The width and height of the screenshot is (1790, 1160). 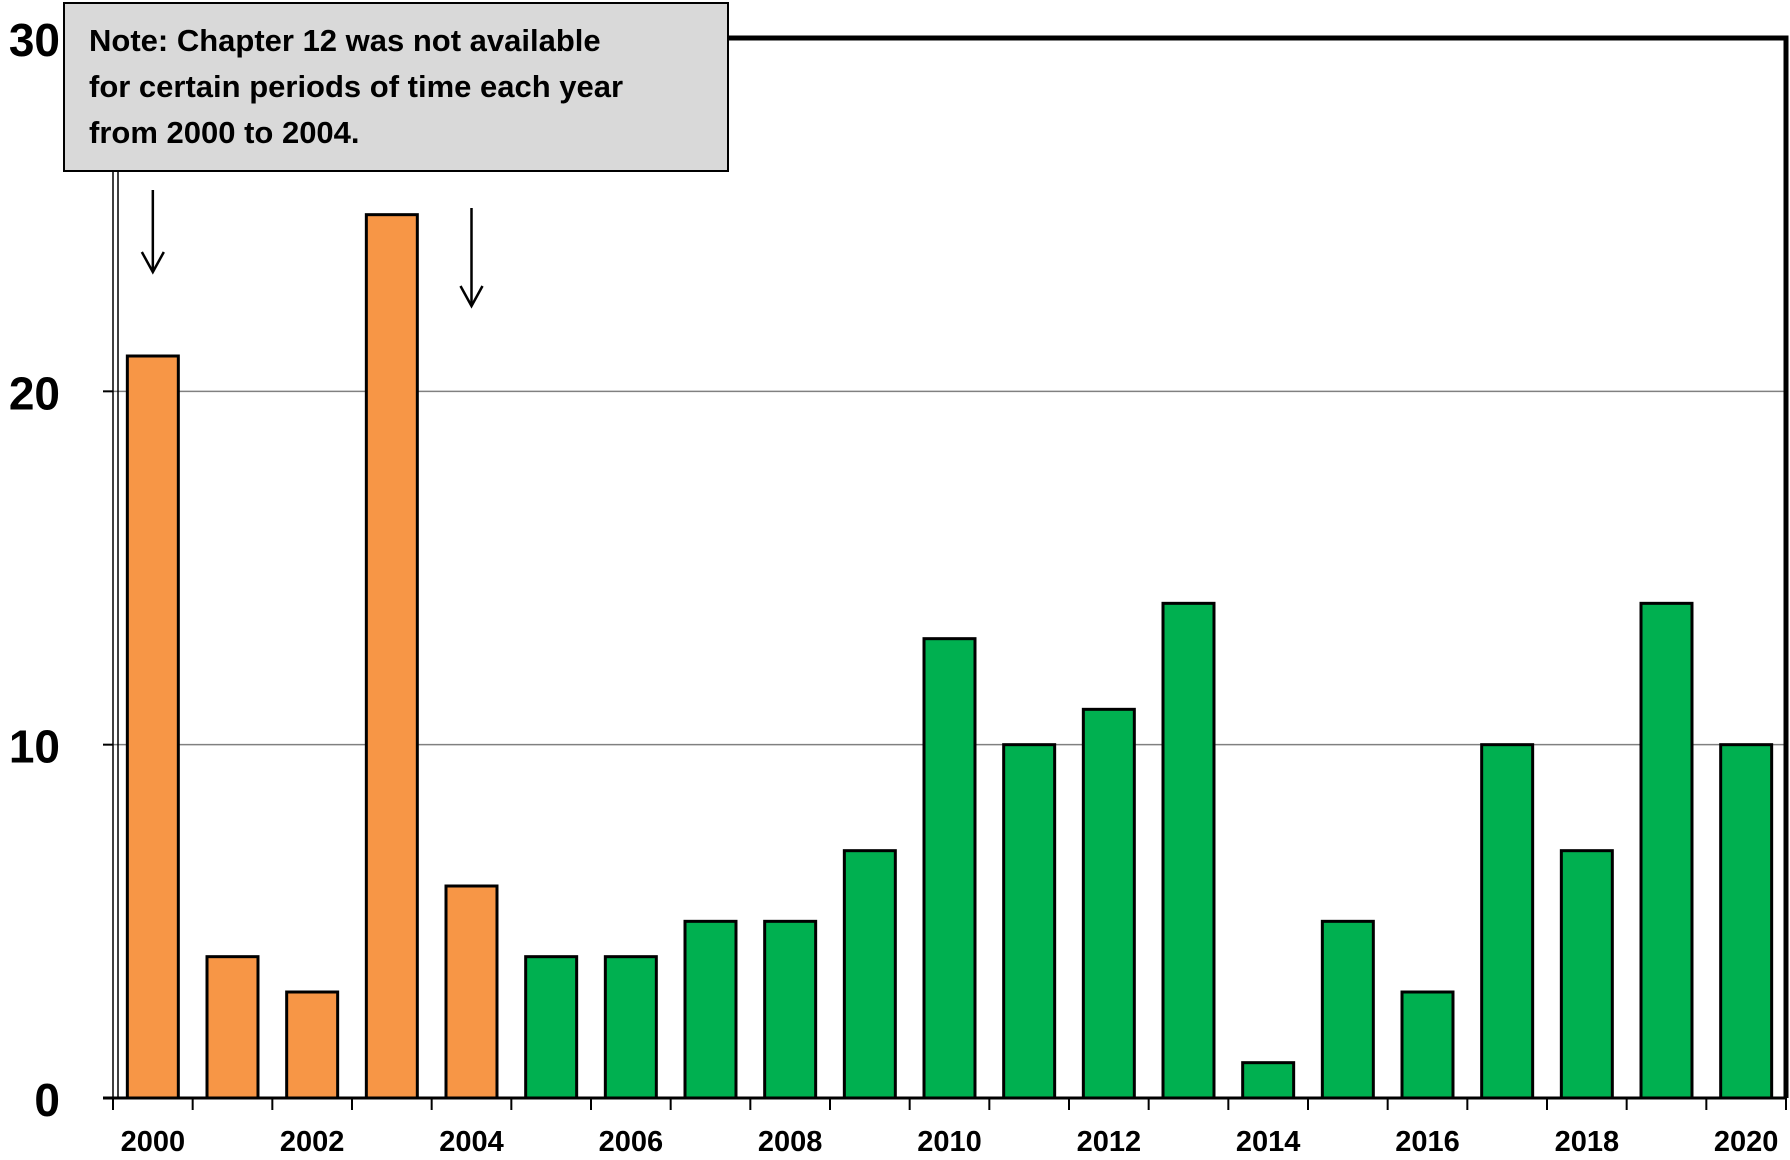 I want to click on x-tick-label-2014: 2014, so click(x=1268, y=1142).